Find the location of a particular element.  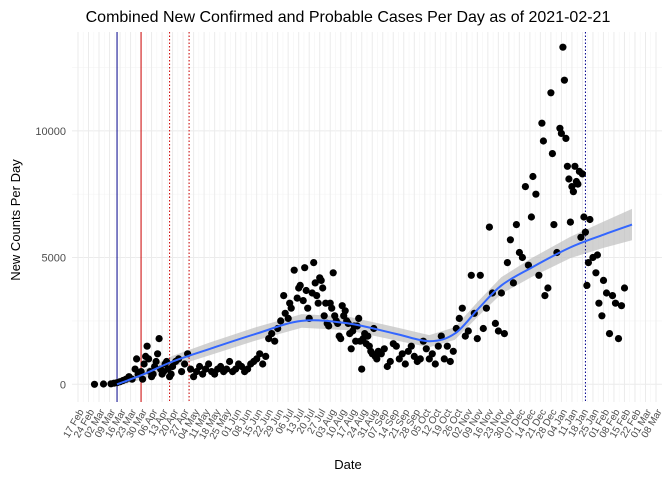

y-axis-title: New Counts Per Day is located at coordinates (15, 220).